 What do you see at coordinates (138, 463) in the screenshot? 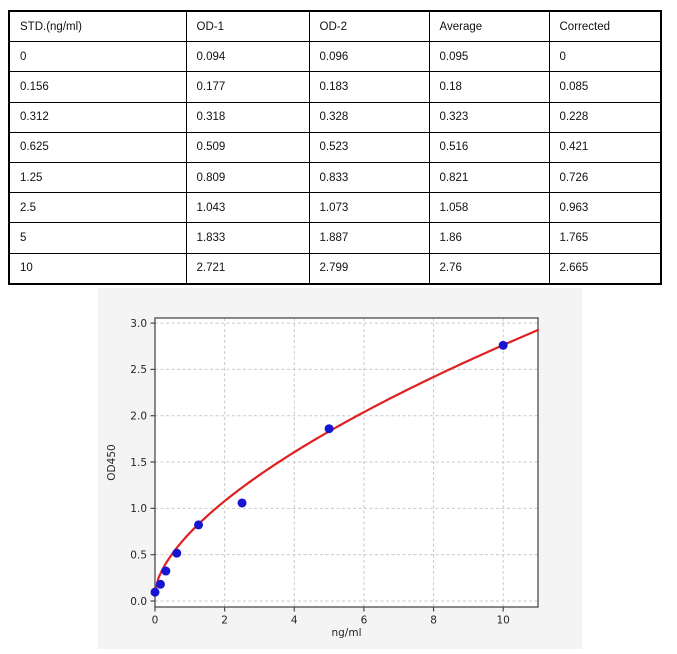
I see `y-tick-label: 1.5` at bounding box center [138, 463].